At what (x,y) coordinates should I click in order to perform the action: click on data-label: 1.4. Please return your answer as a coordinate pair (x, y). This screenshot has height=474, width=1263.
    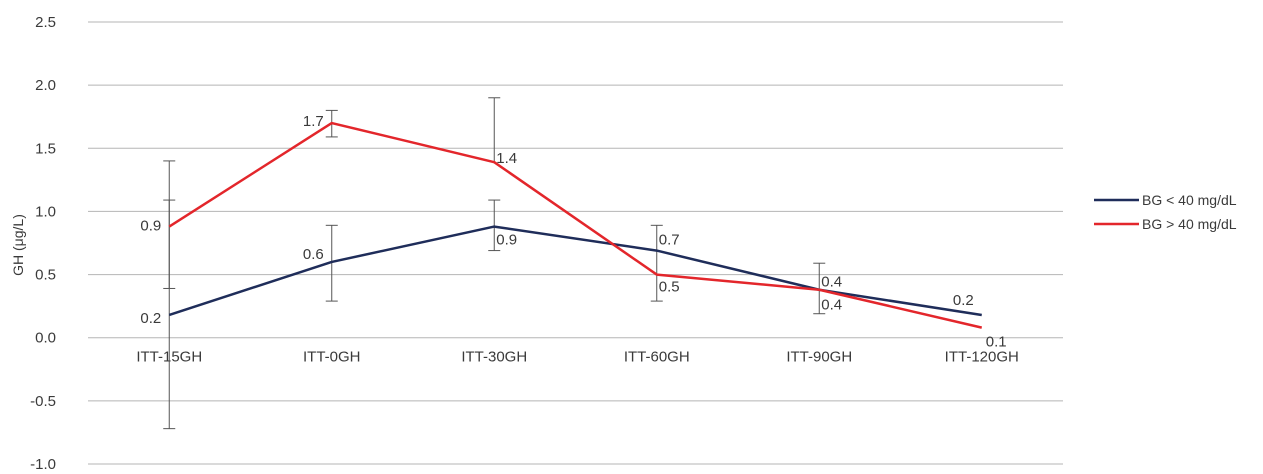
    Looking at the image, I should click on (506, 158).